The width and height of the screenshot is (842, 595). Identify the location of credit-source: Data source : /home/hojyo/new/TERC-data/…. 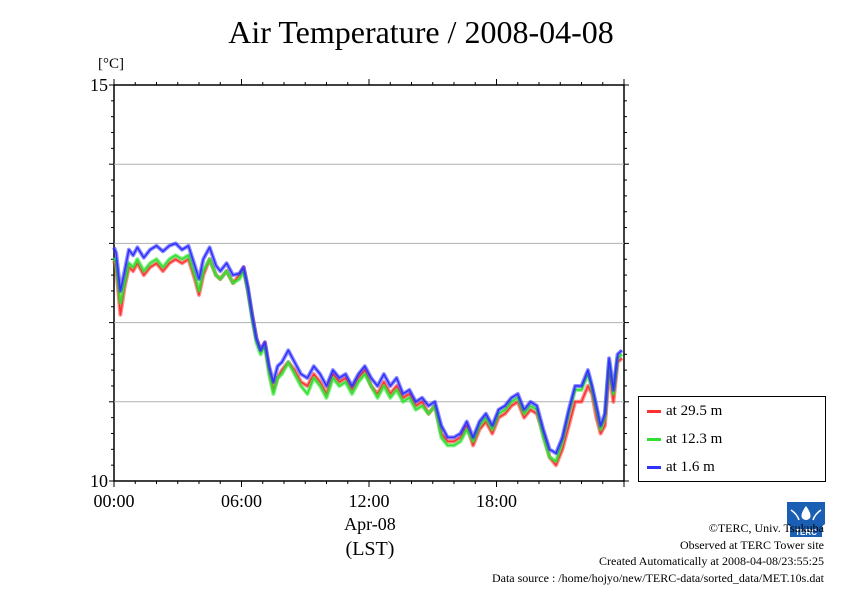
(657, 577).